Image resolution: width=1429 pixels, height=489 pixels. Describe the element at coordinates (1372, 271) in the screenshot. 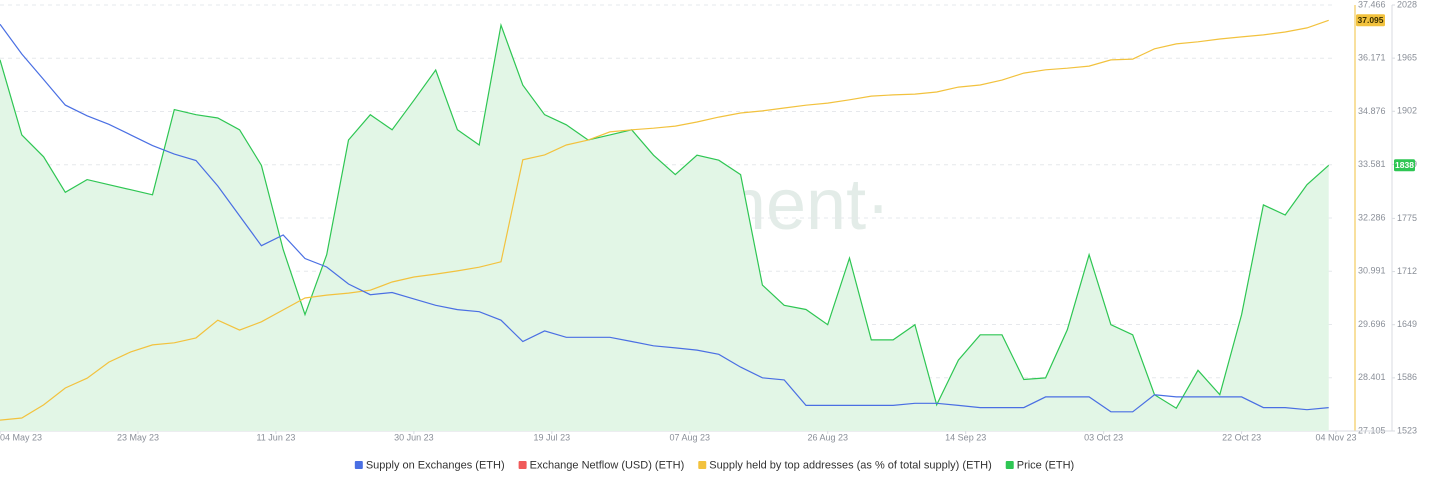

I see `y-tick-label: 30.991` at that location.